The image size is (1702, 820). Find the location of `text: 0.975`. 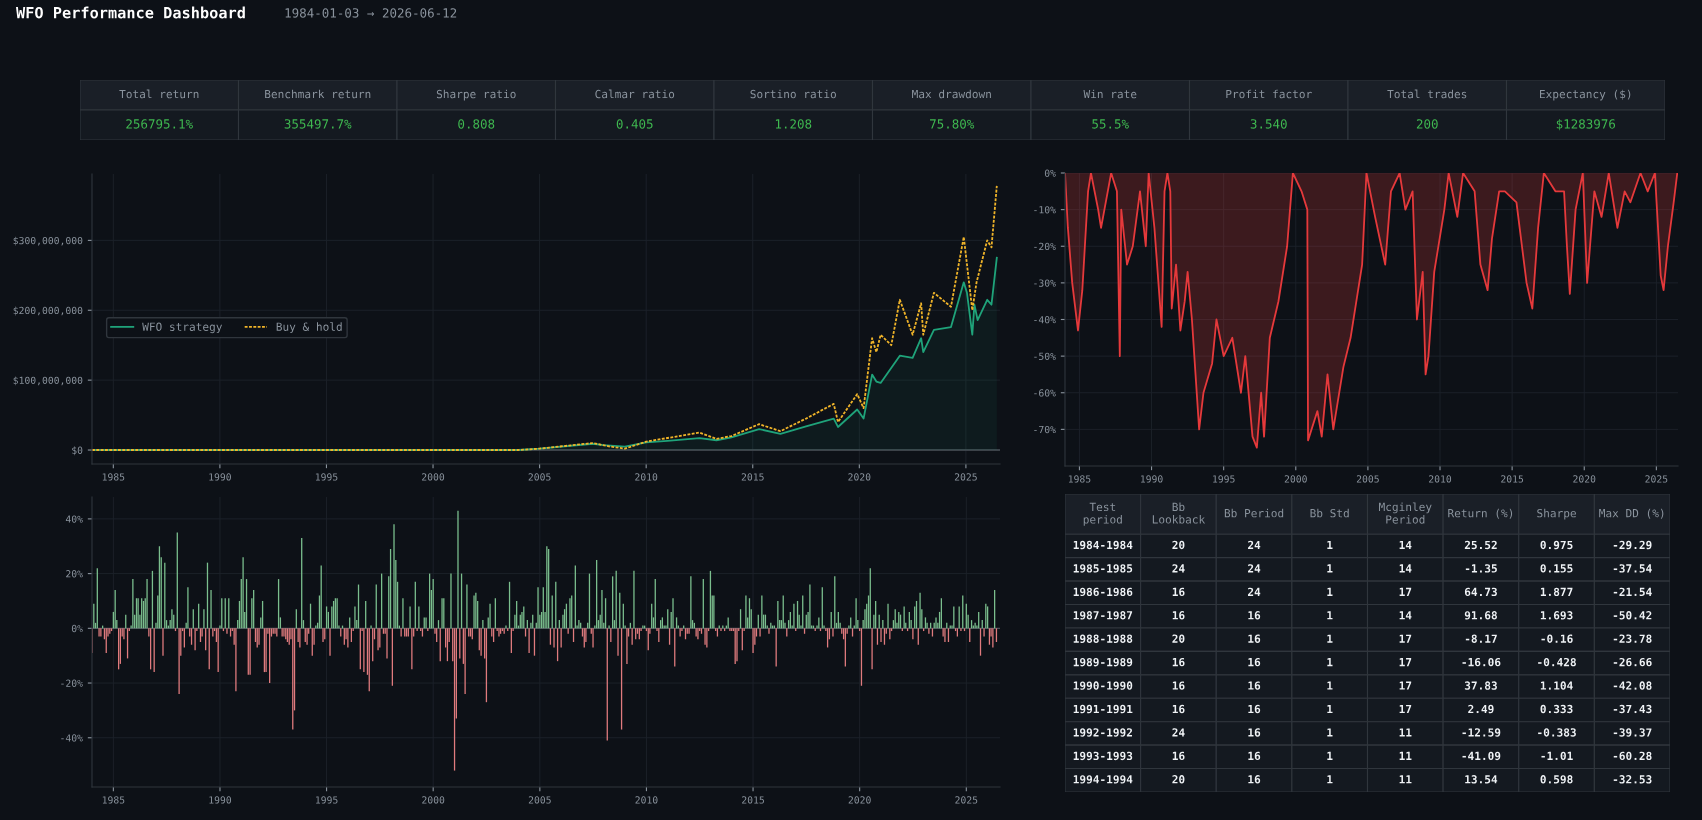

text: 0.975 is located at coordinates (1556, 545).